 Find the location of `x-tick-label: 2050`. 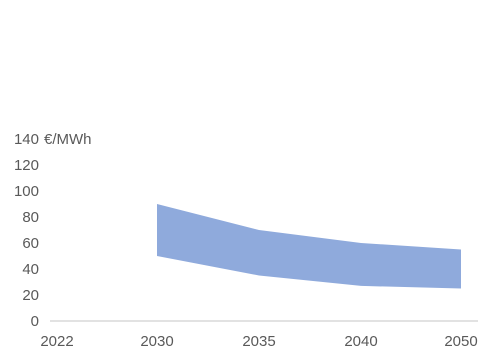

x-tick-label: 2050 is located at coordinates (460, 341).